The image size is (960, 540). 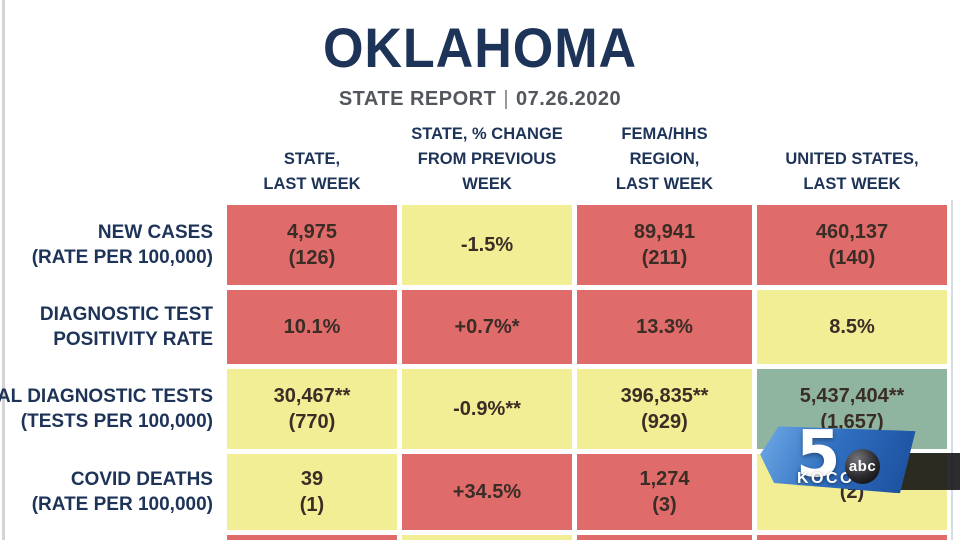 I want to click on koco5-abc-logo: 5 abc KOCO, so click(x=858, y=469).